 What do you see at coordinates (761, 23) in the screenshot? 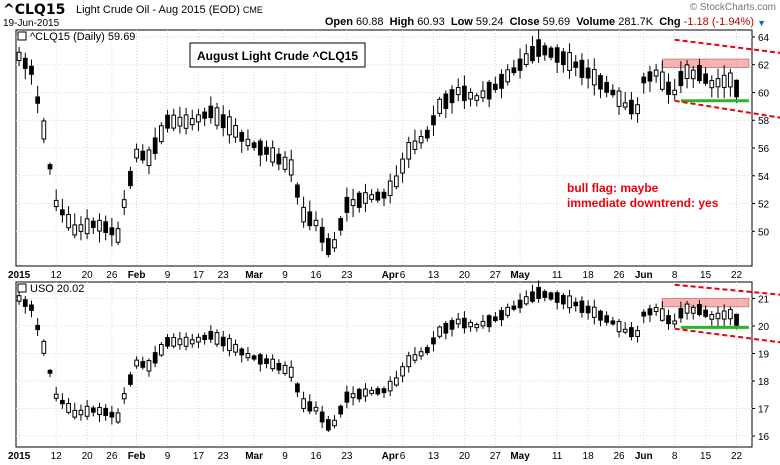
I see `chevron-down-icon: ▼` at bounding box center [761, 23].